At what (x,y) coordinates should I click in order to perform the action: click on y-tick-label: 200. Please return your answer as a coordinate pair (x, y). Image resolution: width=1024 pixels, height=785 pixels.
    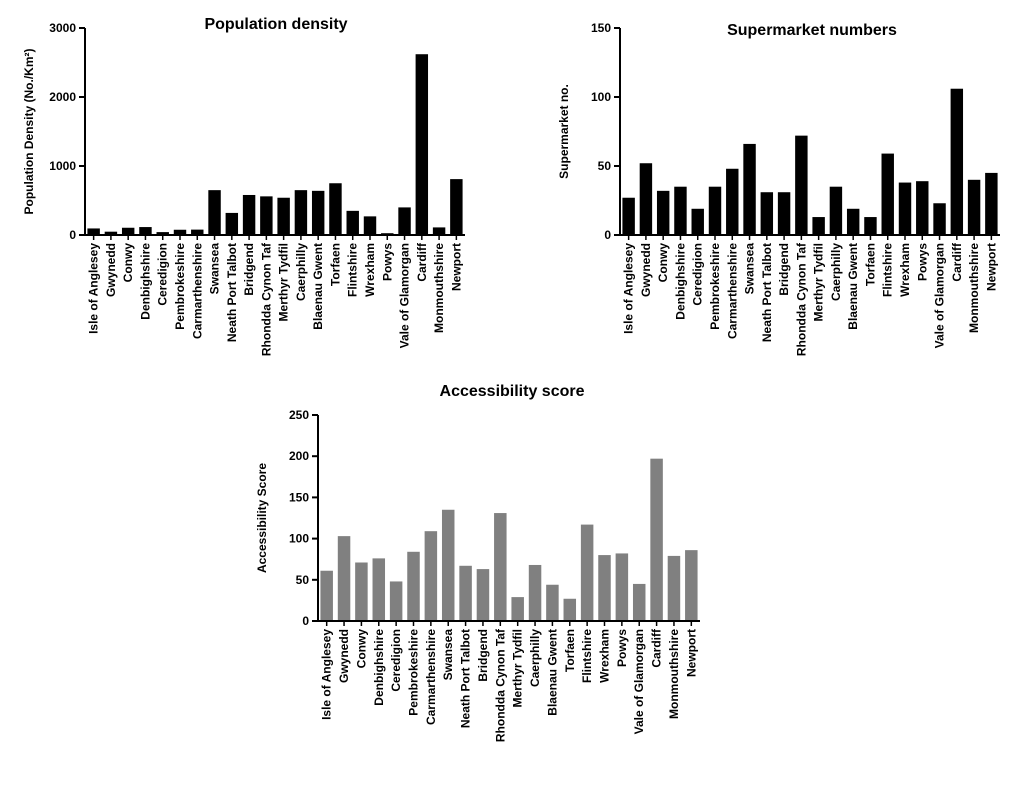
    Looking at the image, I should click on (299, 456).